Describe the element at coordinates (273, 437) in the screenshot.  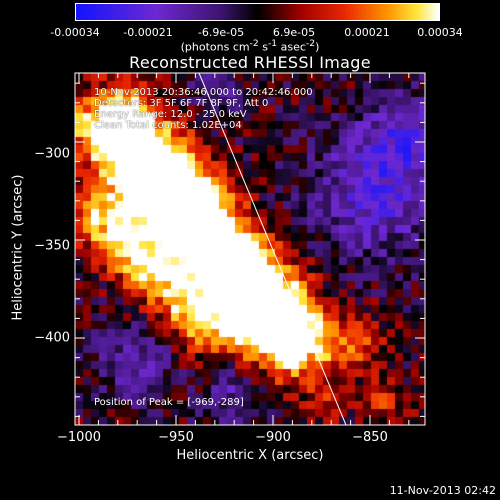
I see `x-tick-label: −900` at that location.